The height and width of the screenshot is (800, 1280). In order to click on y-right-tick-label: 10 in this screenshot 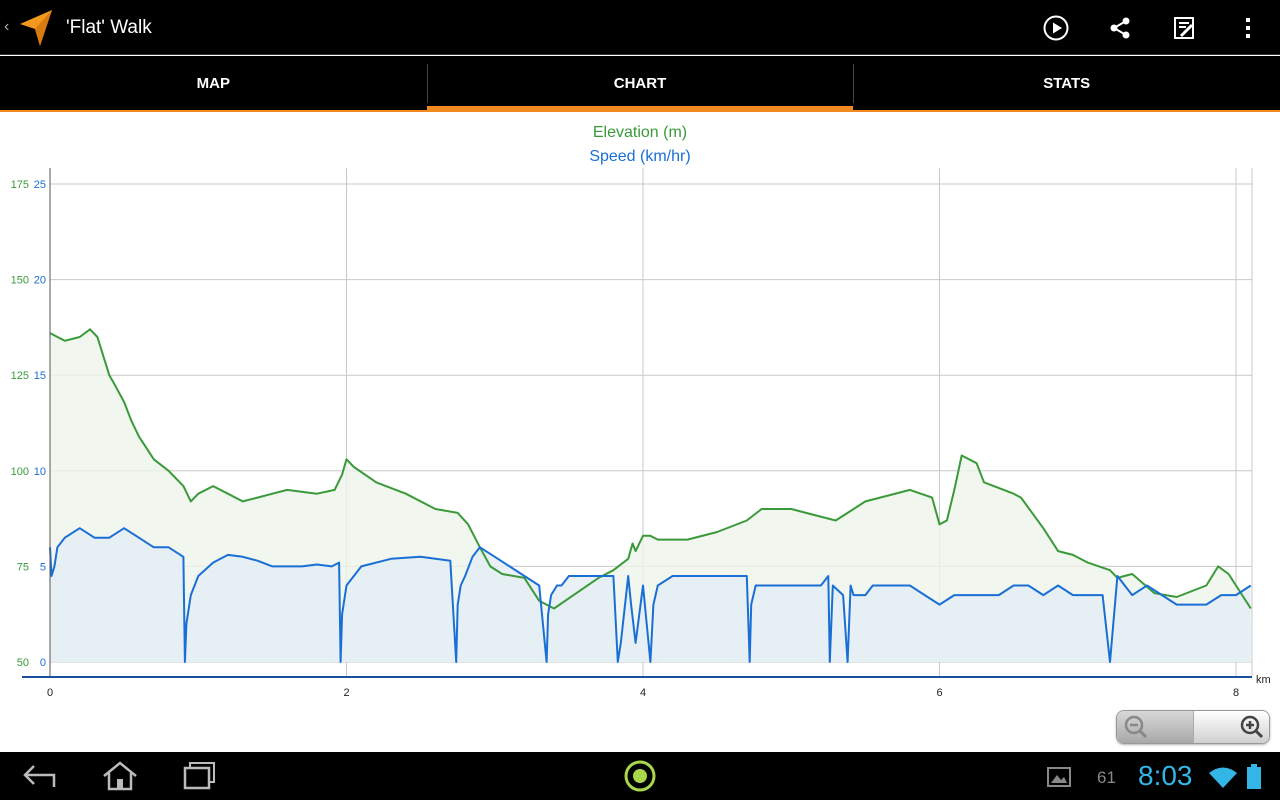, I will do `click(40, 472)`.